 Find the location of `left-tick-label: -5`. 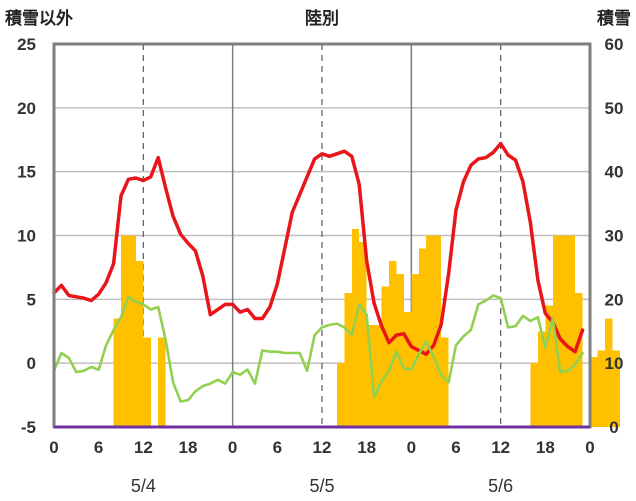

left-tick-label: -5 is located at coordinates (28, 427).